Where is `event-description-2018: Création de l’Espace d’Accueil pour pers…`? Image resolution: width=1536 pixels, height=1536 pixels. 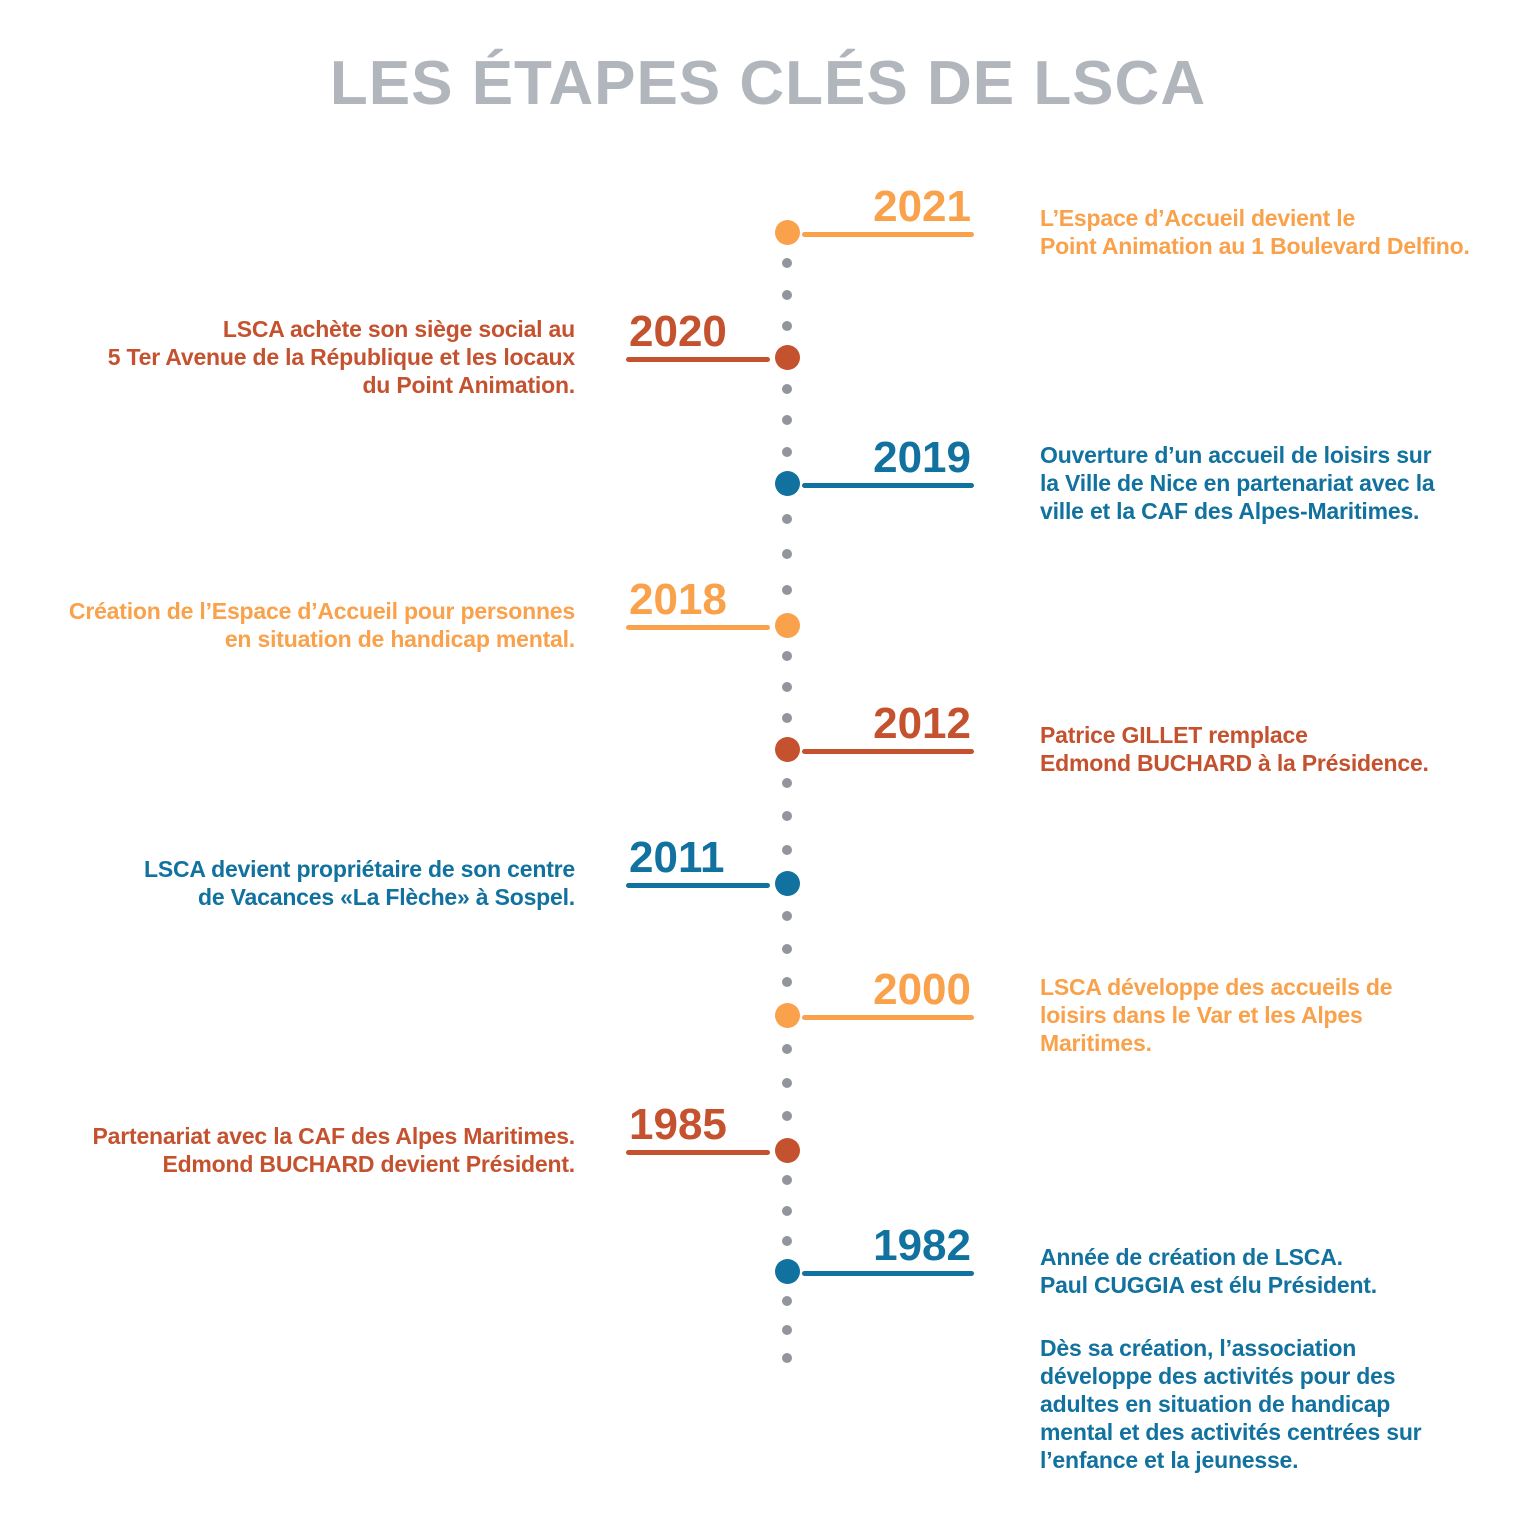 event-description-2018: Création de l’Espace d’Accueil pour pers… is located at coordinates (321, 625).